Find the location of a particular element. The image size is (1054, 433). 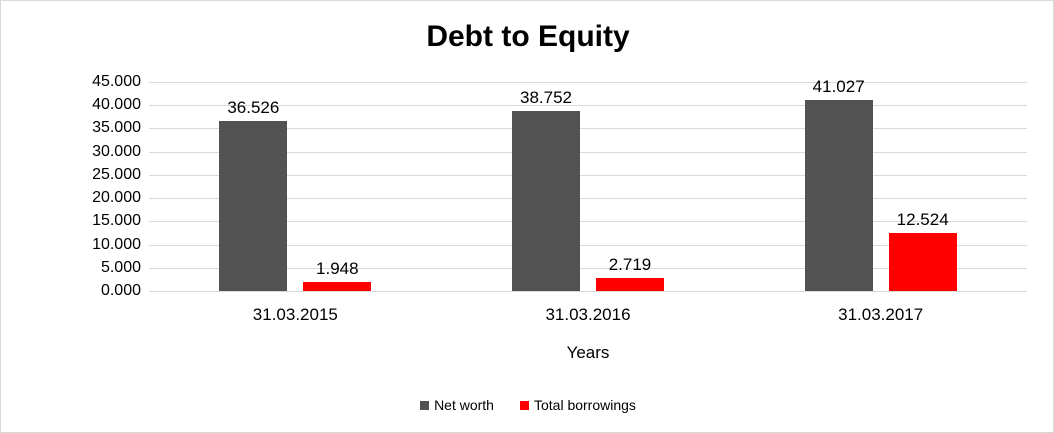

bar-value-label: 12.524 is located at coordinates (922, 219).